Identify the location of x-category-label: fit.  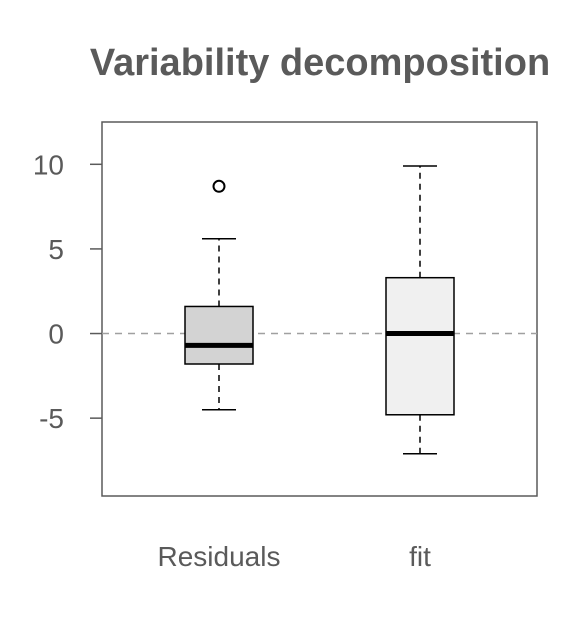
(420, 556).